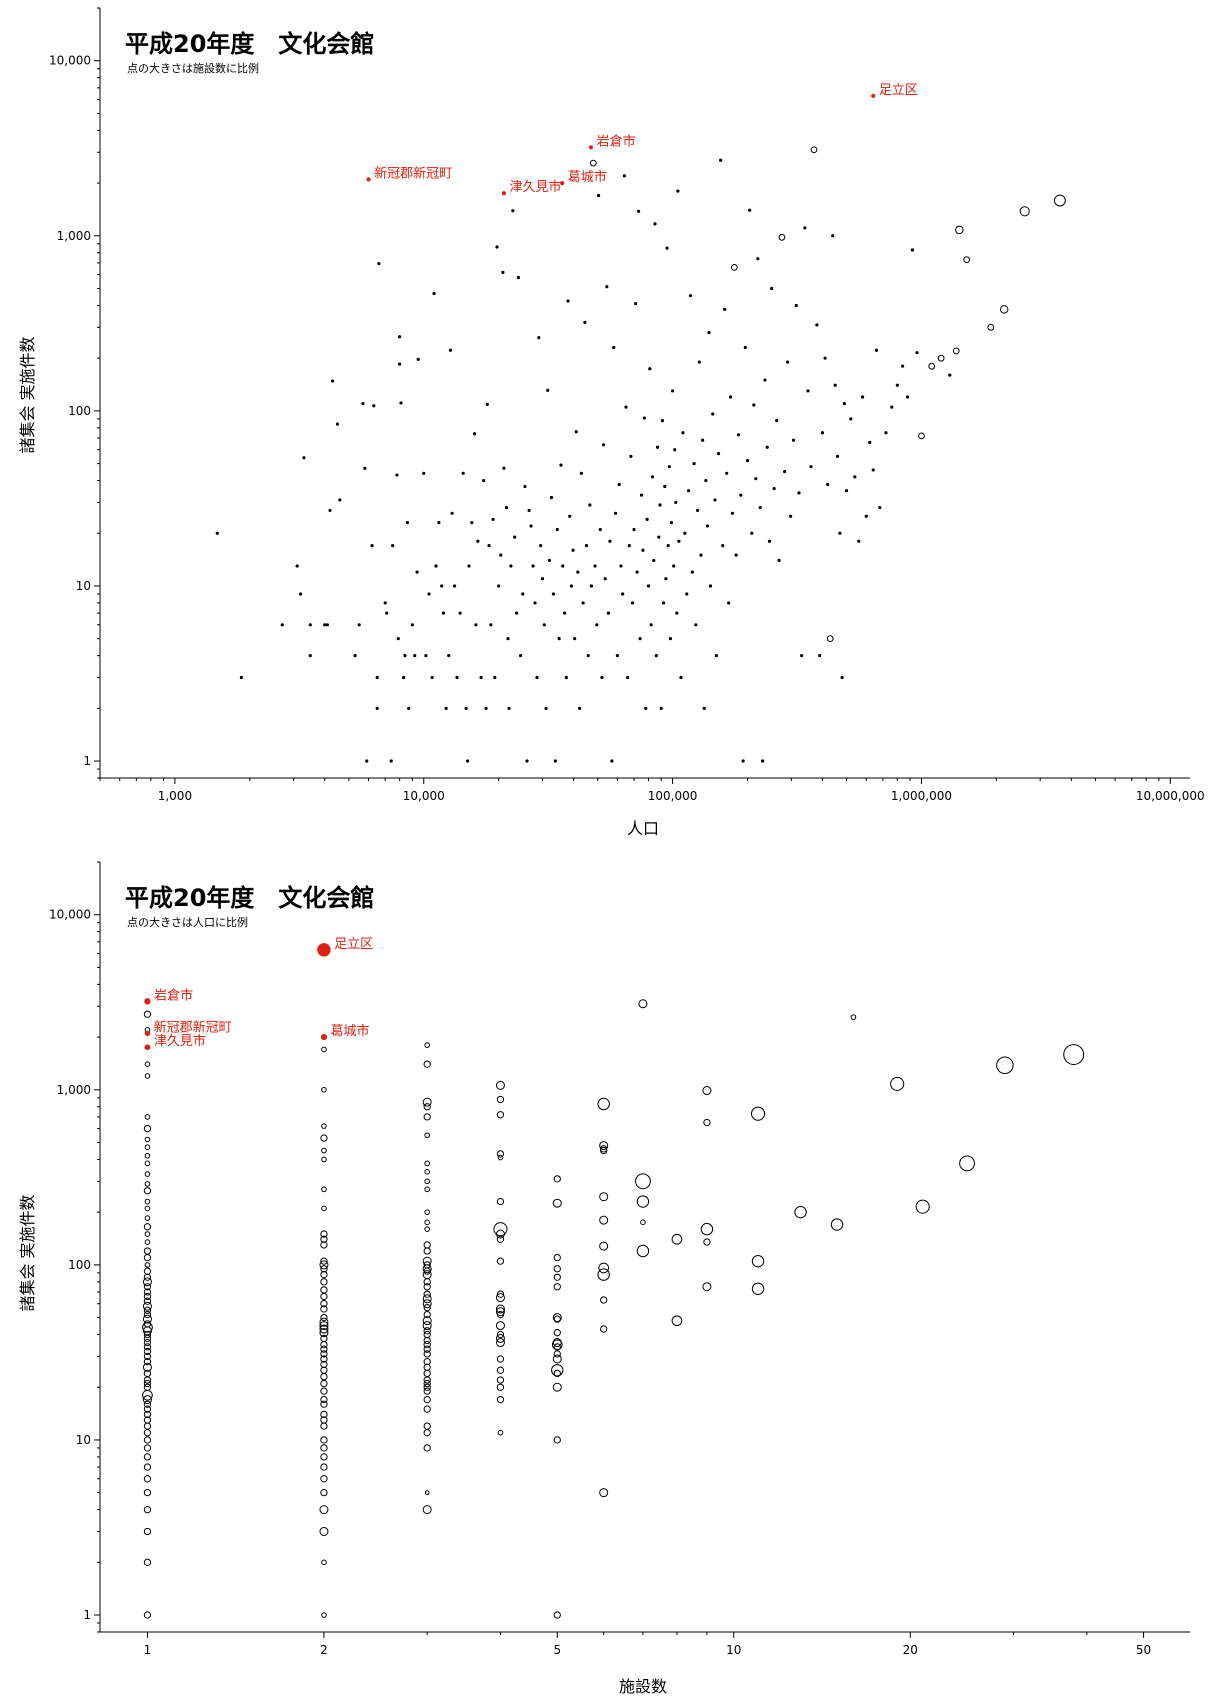 This screenshot has height=1708, width=1216. I want to click on x-tick-label: 2, so click(324, 1650).